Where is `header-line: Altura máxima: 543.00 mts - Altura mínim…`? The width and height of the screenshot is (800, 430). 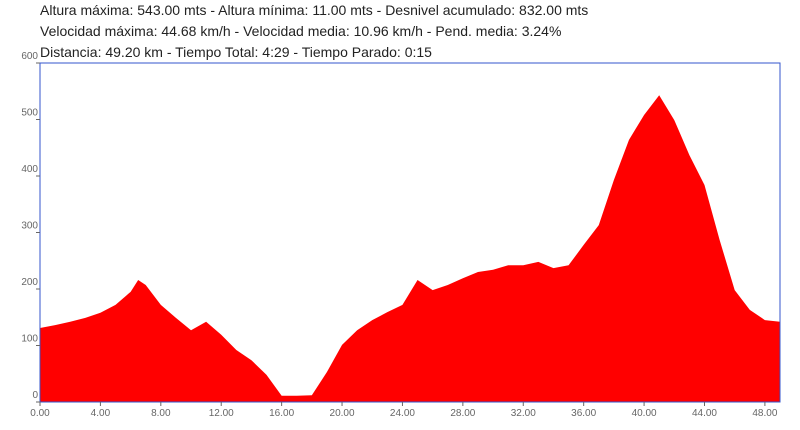
header-line: Altura máxima: 543.00 mts - Altura mínim… is located at coordinates (314, 10).